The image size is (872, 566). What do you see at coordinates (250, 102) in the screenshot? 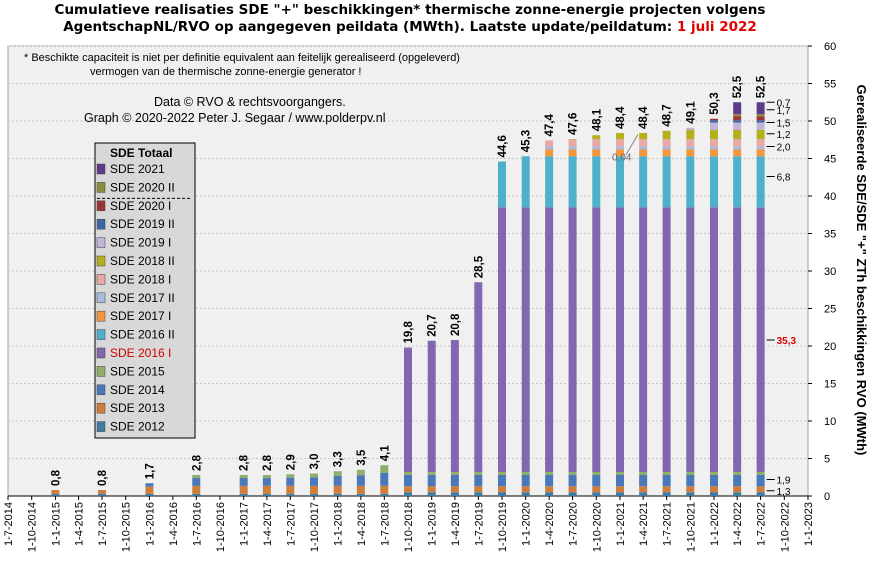
I see `credit-line-1: Data © RVO & rechtsvoorgangers.` at bounding box center [250, 102].